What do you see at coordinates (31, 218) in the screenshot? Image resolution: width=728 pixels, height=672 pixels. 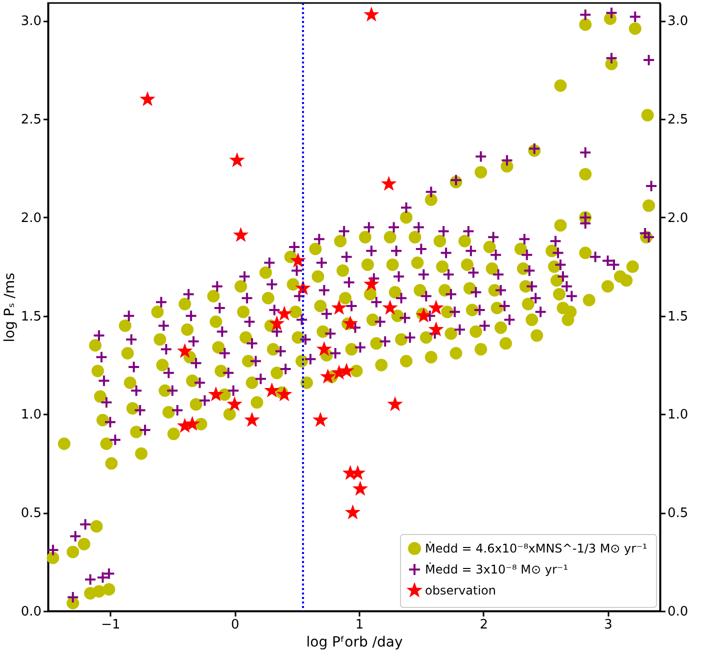 I see `y-tick-label: 2.0` at bounding box center [31, 218].